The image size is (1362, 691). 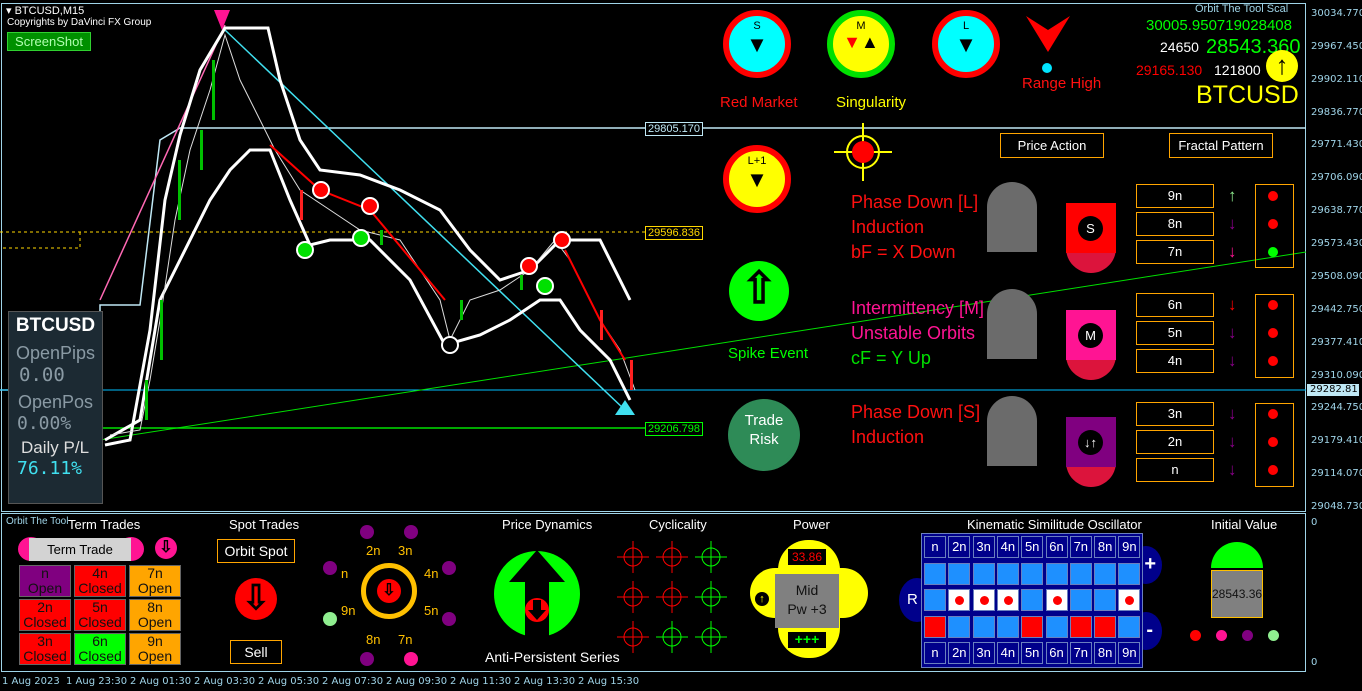 What do you see at coordinates (871, 102) in the screenshot?
I see `singularity-label: Singularity` at bounding box center [871, 102].